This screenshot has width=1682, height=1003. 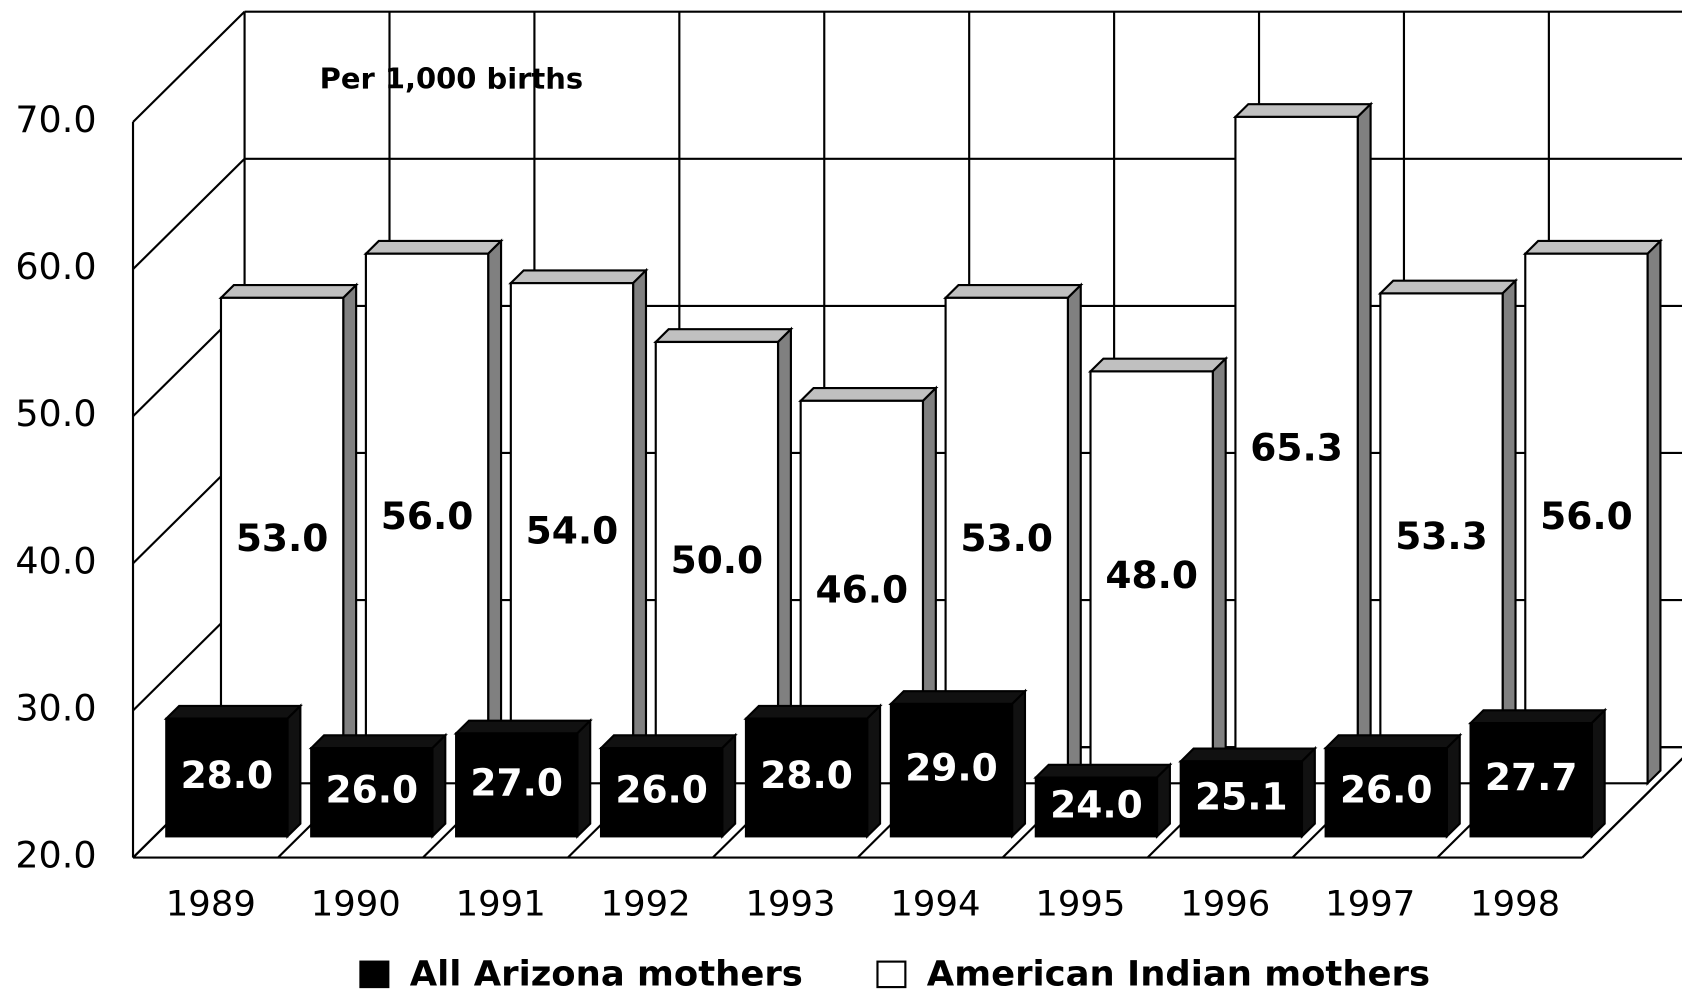 I want to click on bar-label: 29.0, so click(x=951, y=768).